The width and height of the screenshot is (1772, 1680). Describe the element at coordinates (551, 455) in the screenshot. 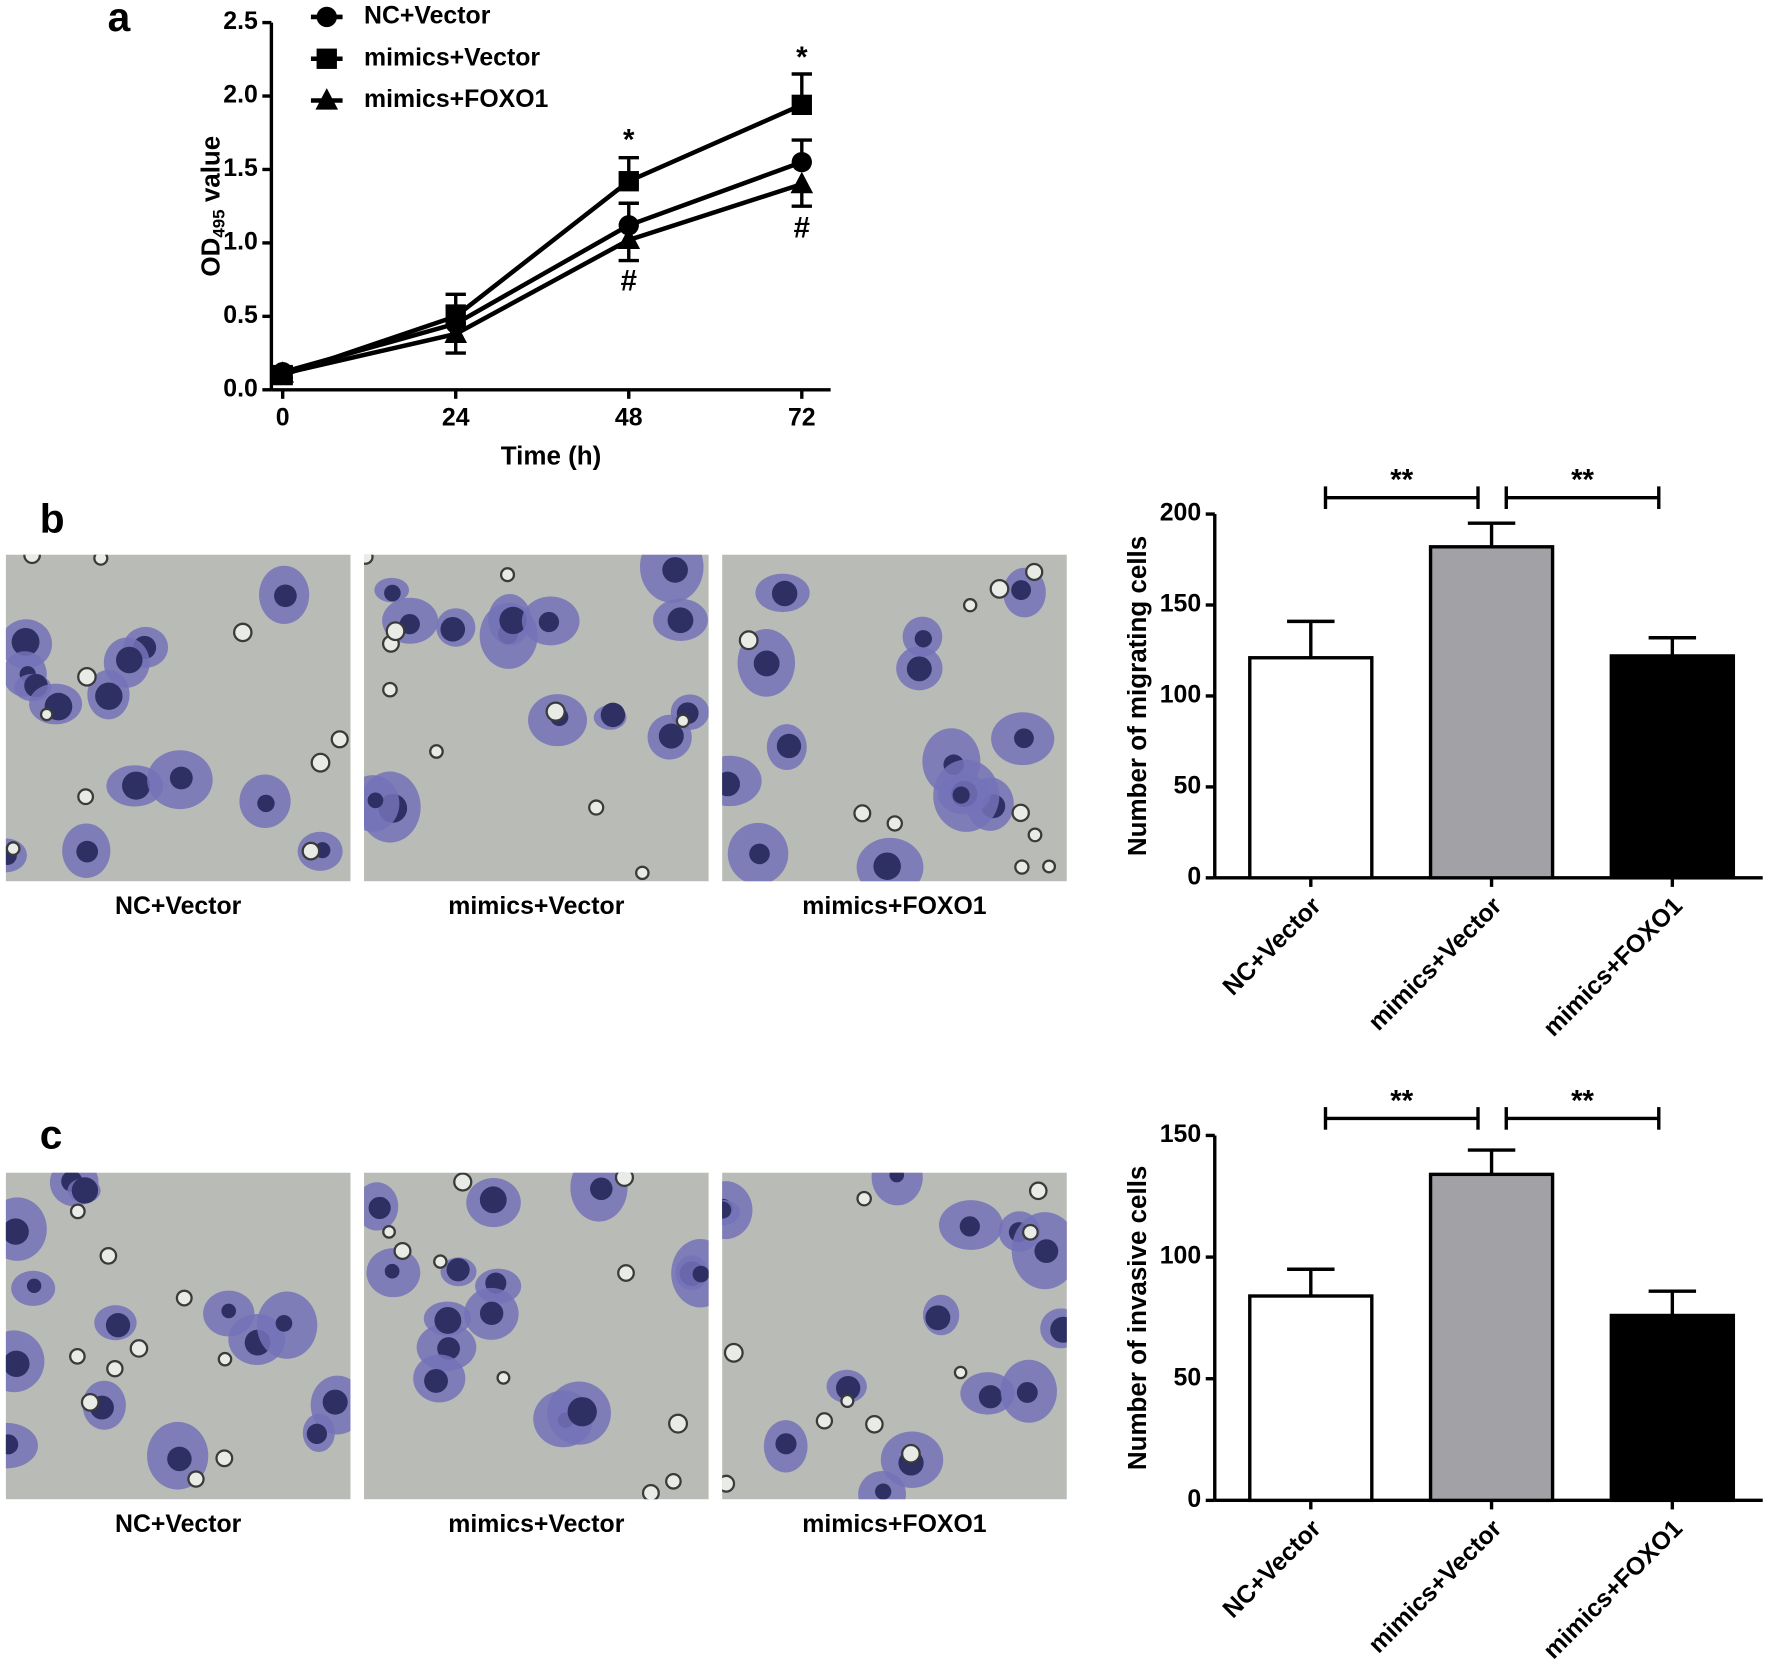

I see `x-axis-title: Time (h)` at that location.